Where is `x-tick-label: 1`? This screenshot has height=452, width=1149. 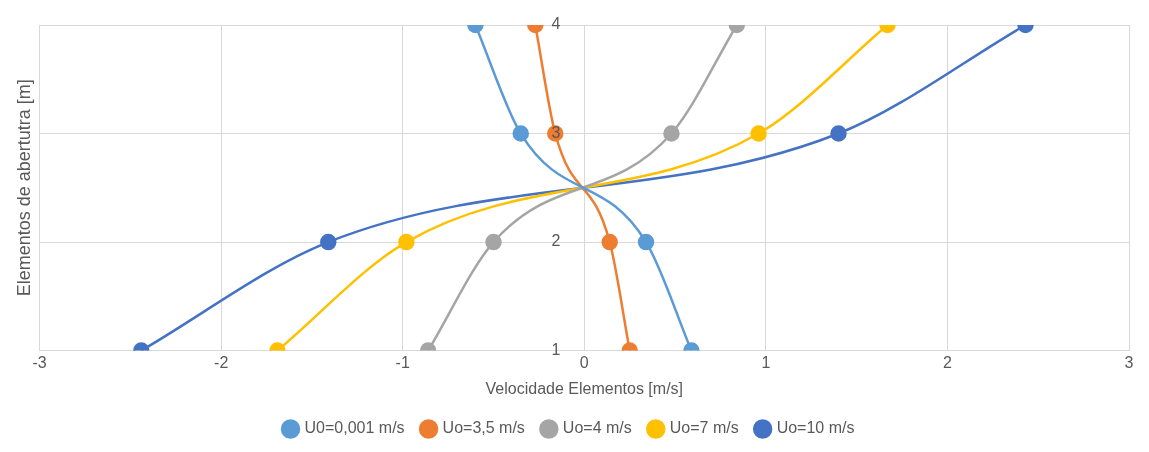
x-tick-label: 1 is located at coordinates (766, 362).